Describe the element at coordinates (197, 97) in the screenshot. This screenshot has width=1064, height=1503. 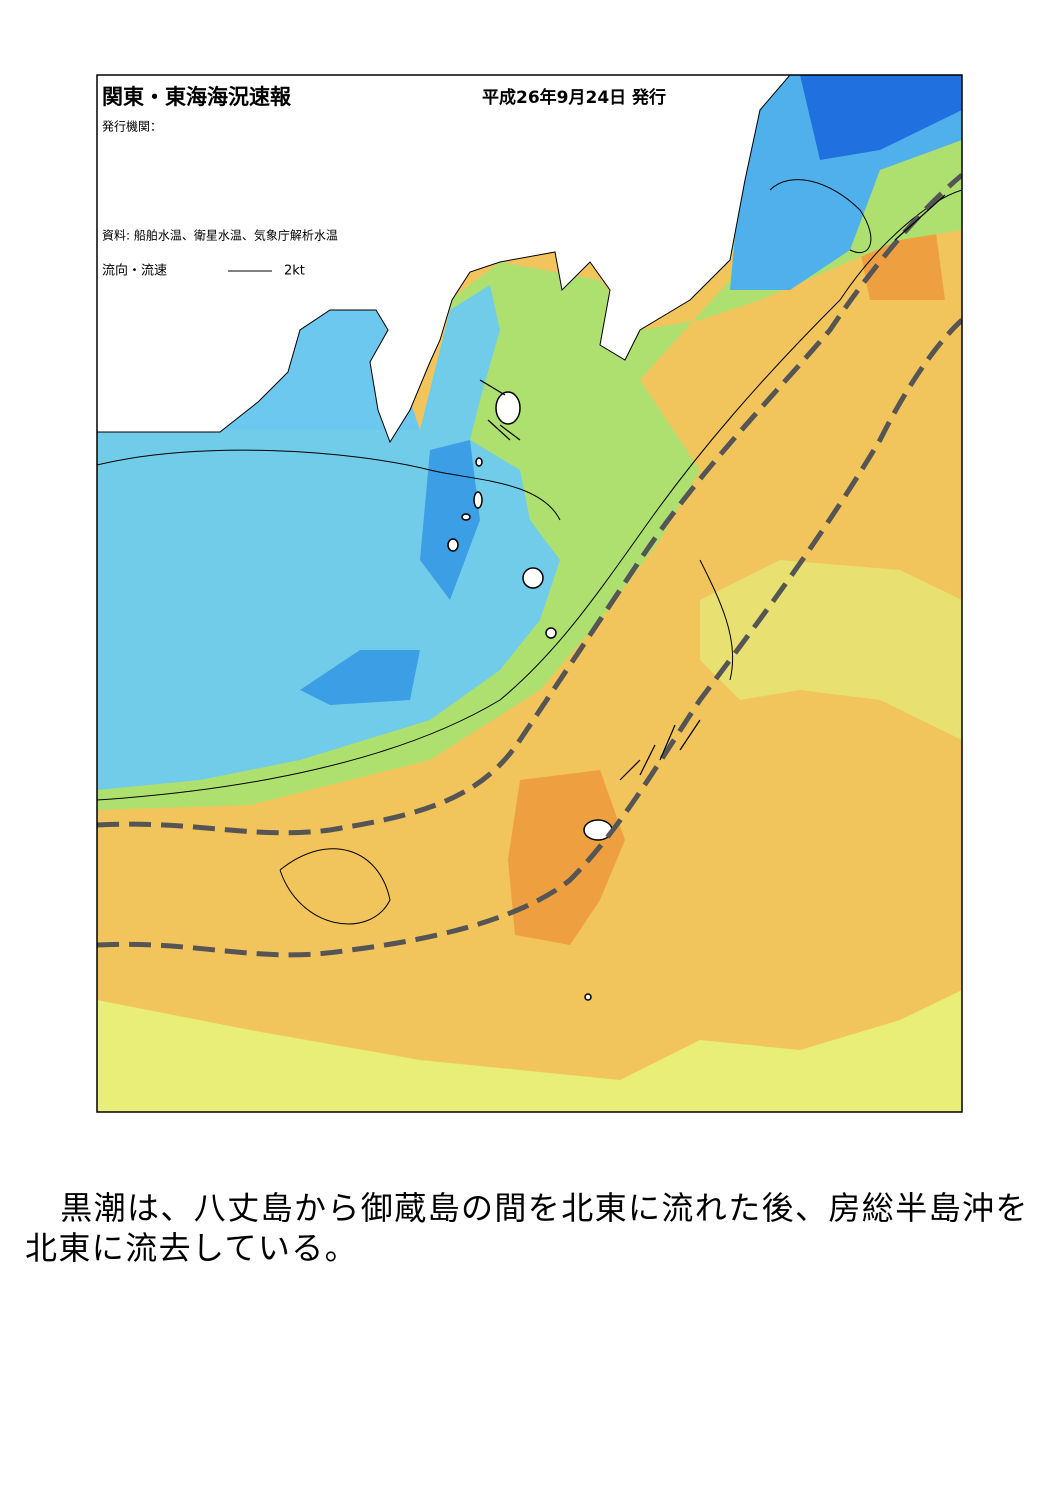
I see `map-title: 関東・東海海況速報` at that location.